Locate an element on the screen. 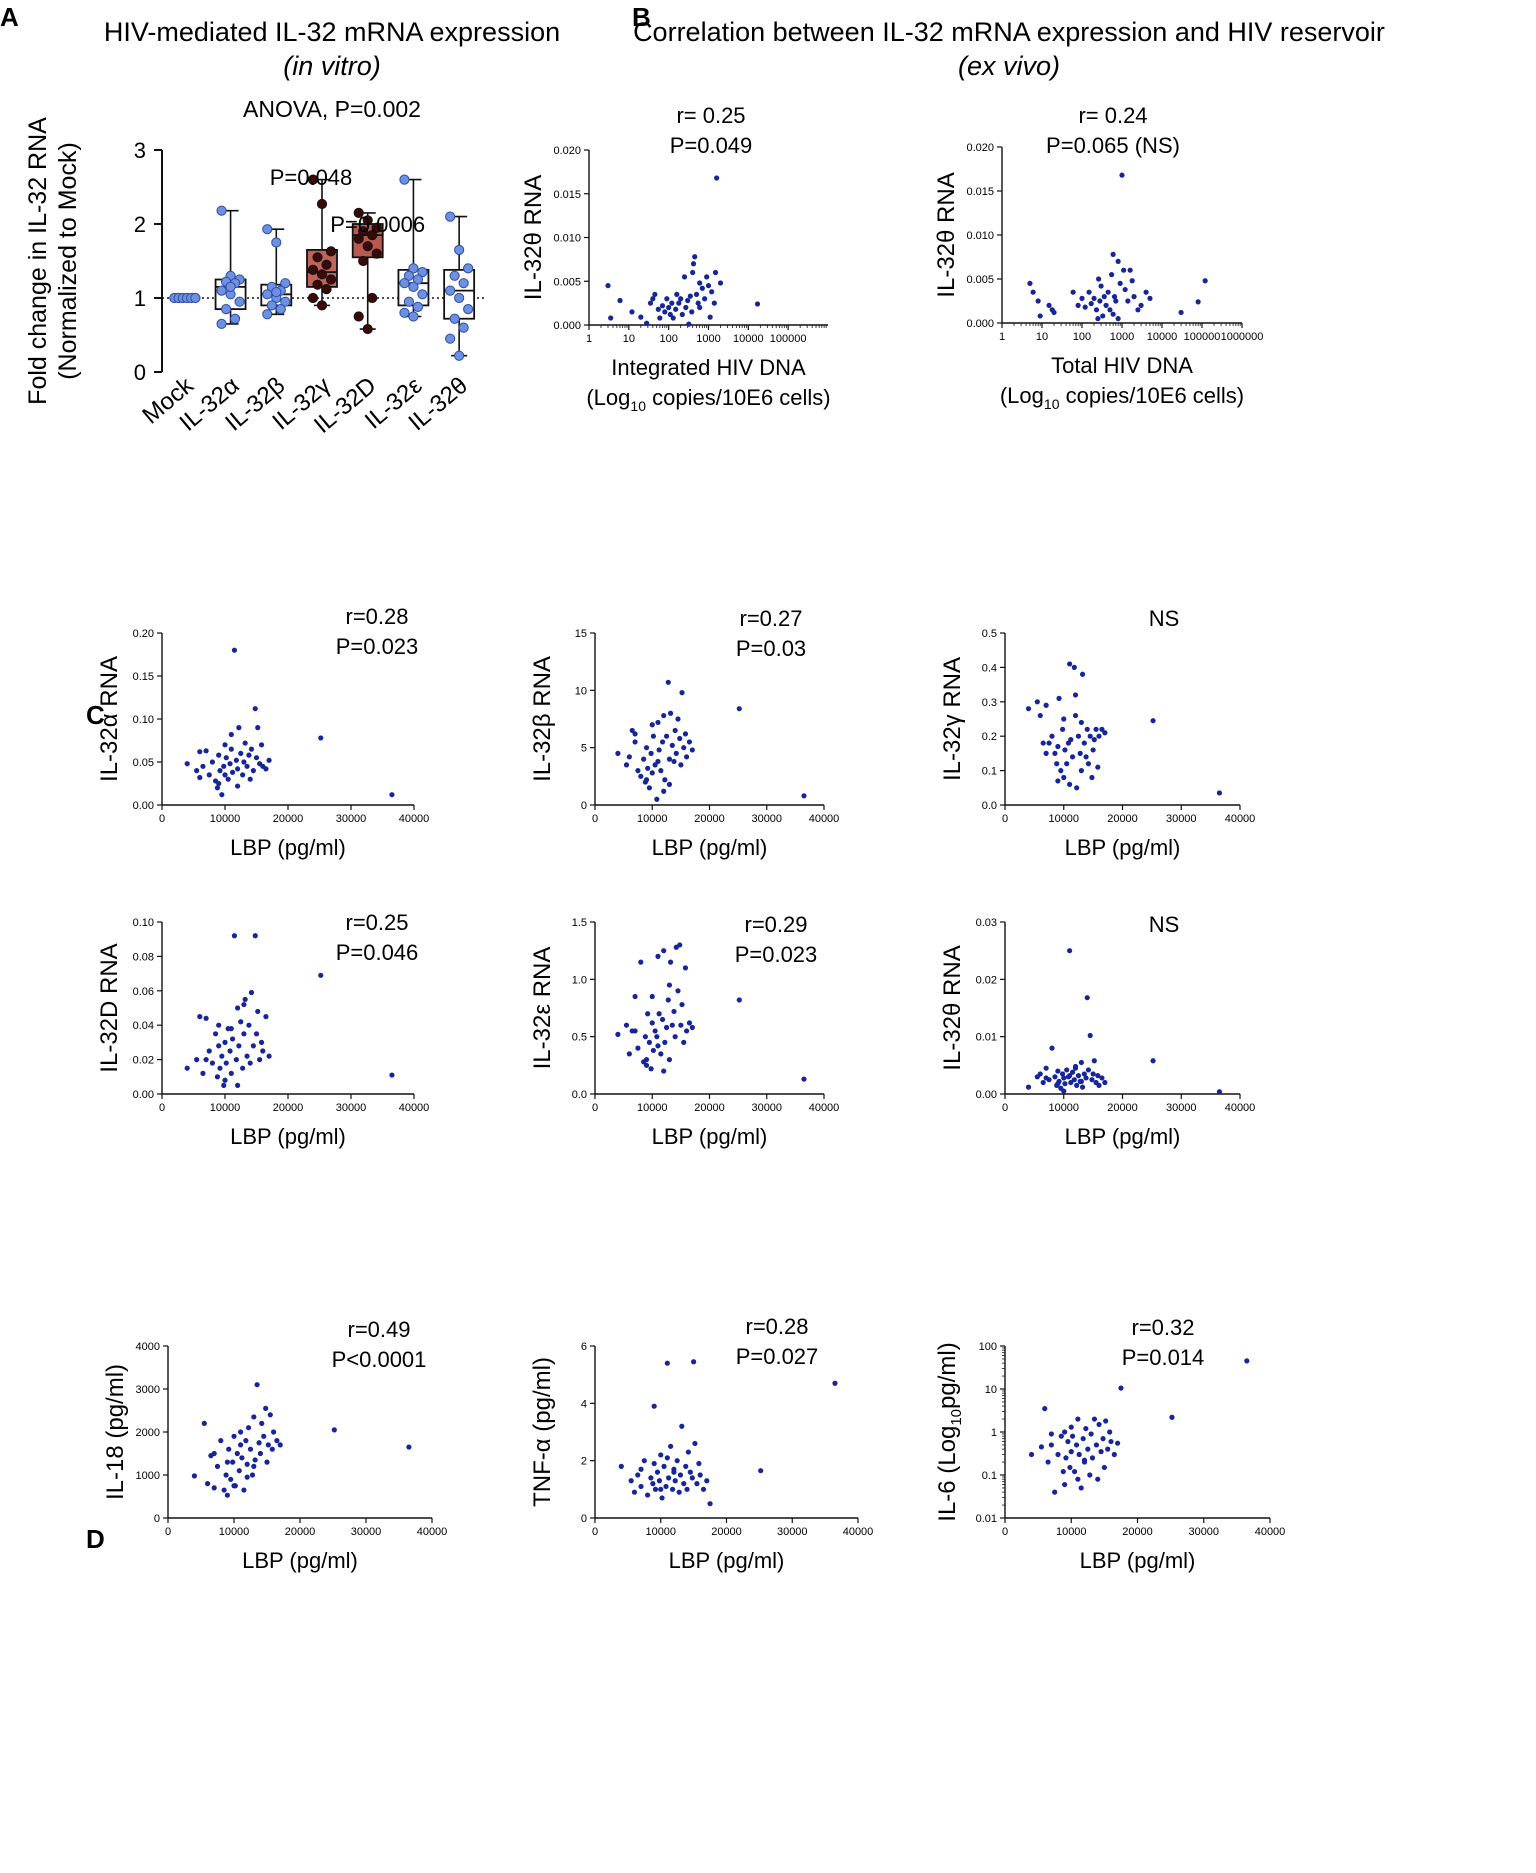 The image size is (1536, 1873). y-tick-label: 0.1 is located at coordinates (989, 772).